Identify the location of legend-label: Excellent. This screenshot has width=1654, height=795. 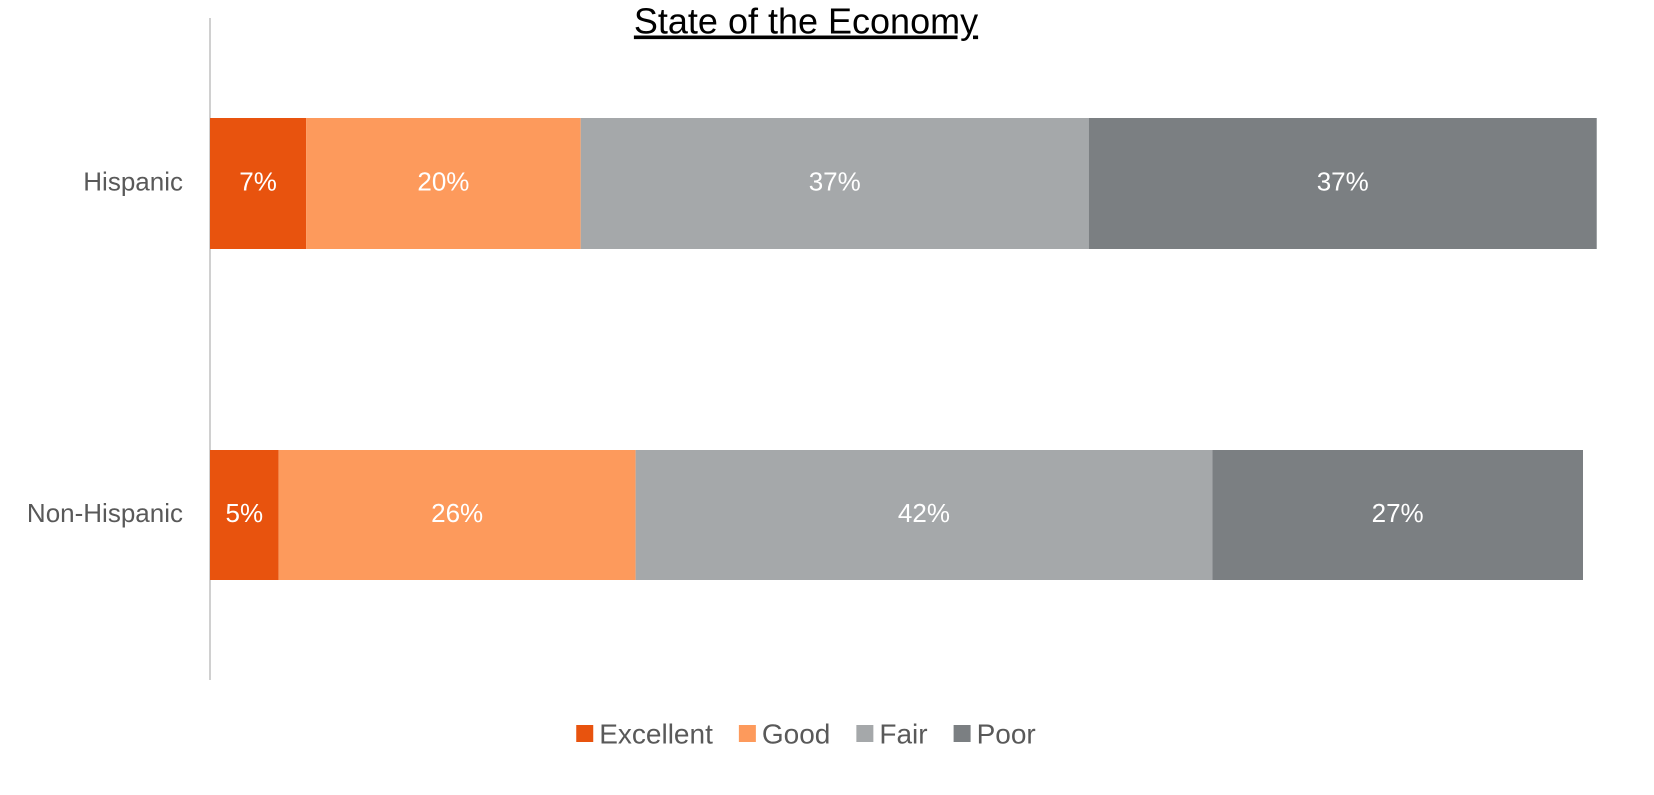
(656, 733).